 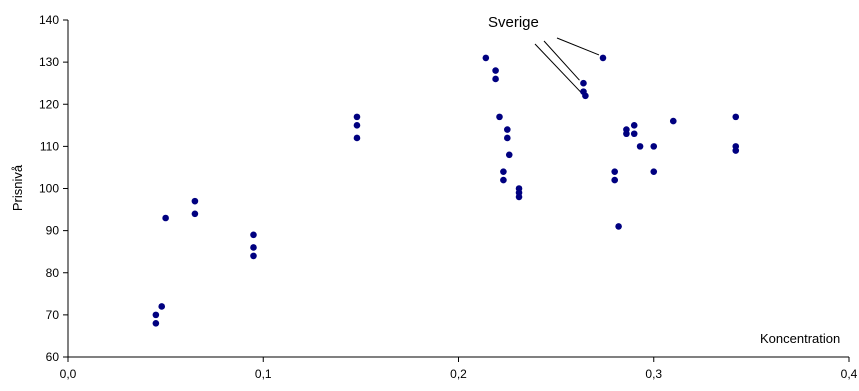 What do you see at coordinates (53, 315) in the screenshot?
I see `y-tick-label: 70` at bounding box center [53, 315].